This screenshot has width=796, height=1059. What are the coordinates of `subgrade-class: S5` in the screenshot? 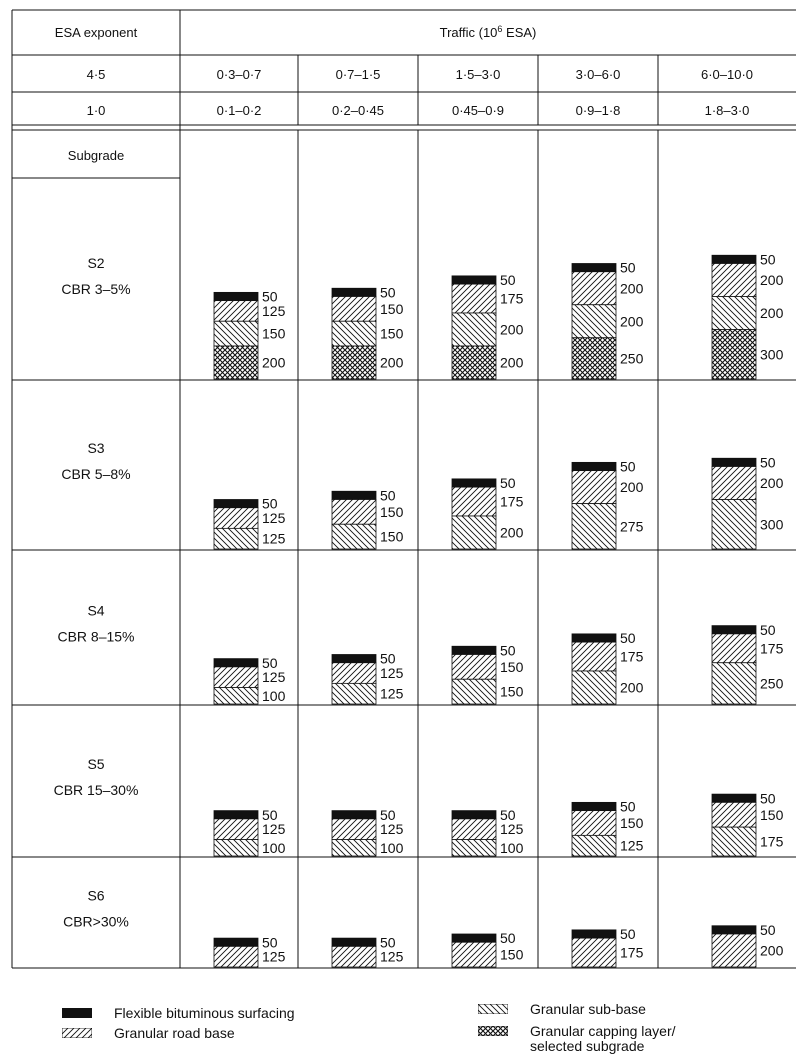 It's located at (95, 764).